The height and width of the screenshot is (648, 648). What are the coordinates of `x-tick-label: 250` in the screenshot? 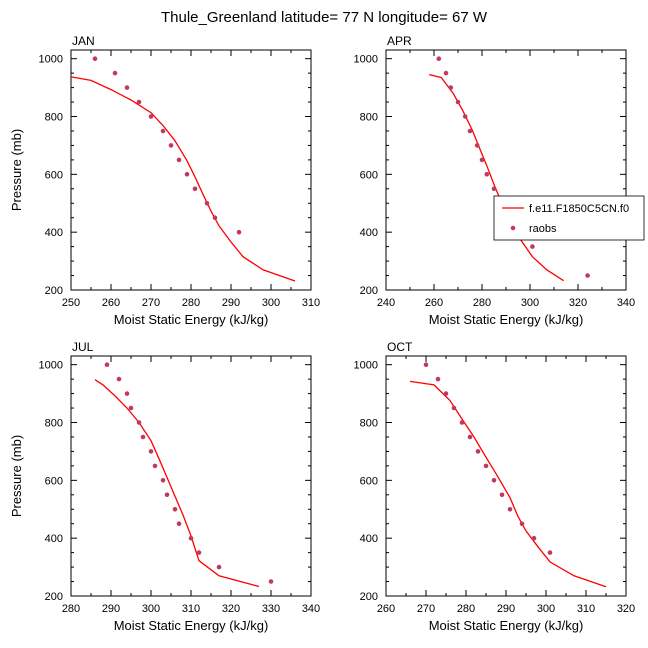 It's located at (71, 303).